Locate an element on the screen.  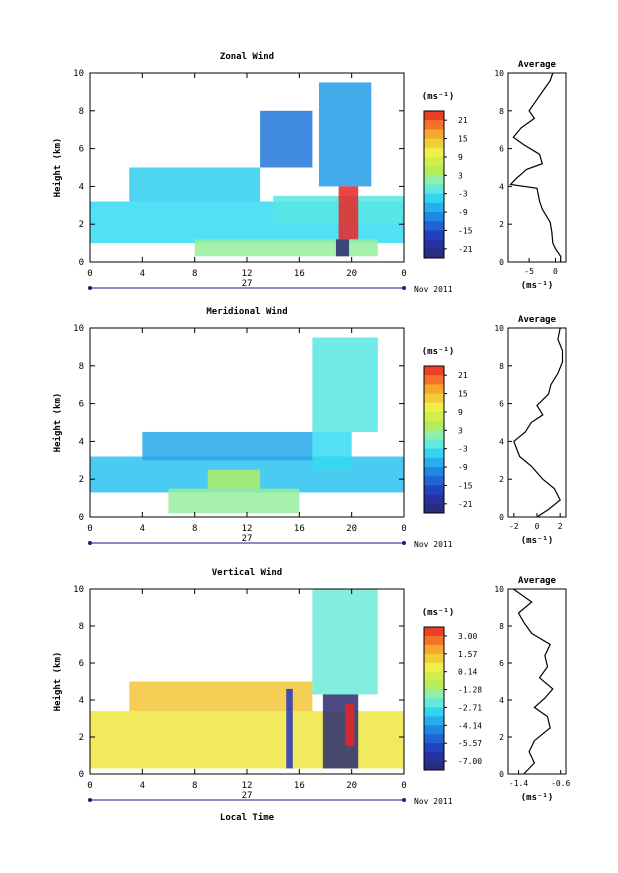
colorbar-tick-label: 9 is located at coordinates (460, 157).